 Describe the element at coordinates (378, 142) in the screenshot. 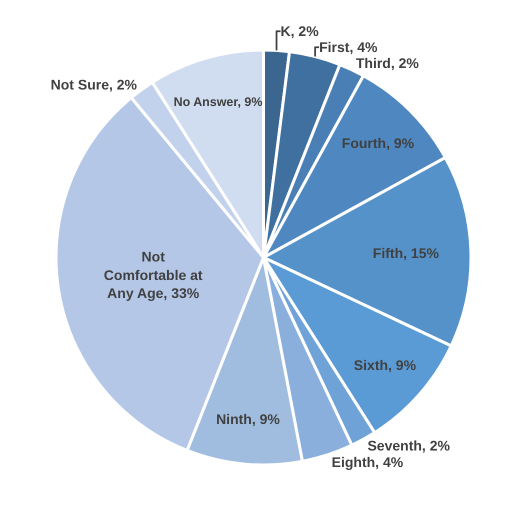

I see `slice-label: Fourth, 9%` at that location.